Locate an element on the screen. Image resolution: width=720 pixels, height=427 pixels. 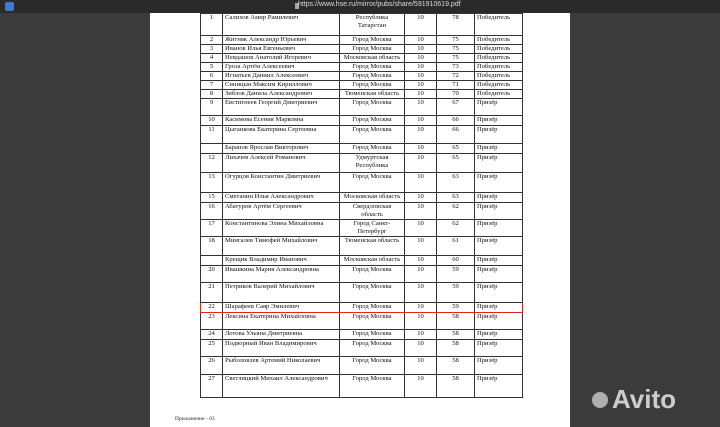
score: 66 is located at coordinates (455, 120).